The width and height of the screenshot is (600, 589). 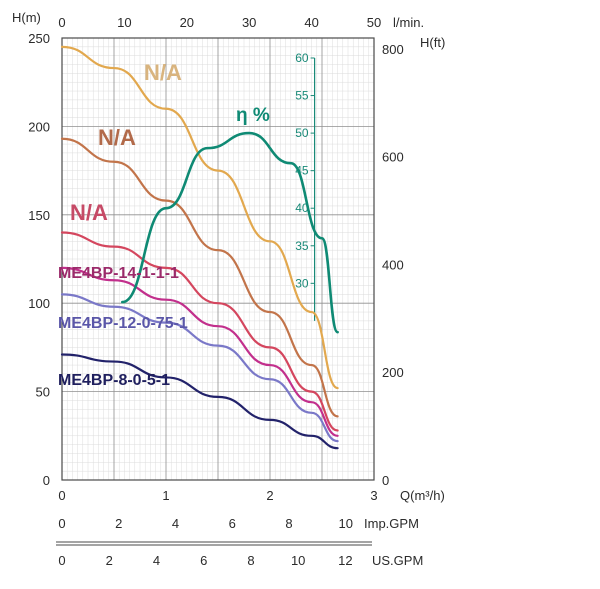 What do you see at coordinates (232, 523) in the screenshot?
I see `imp-gpm-tick-label: 6` at bounding box center [232, 523].